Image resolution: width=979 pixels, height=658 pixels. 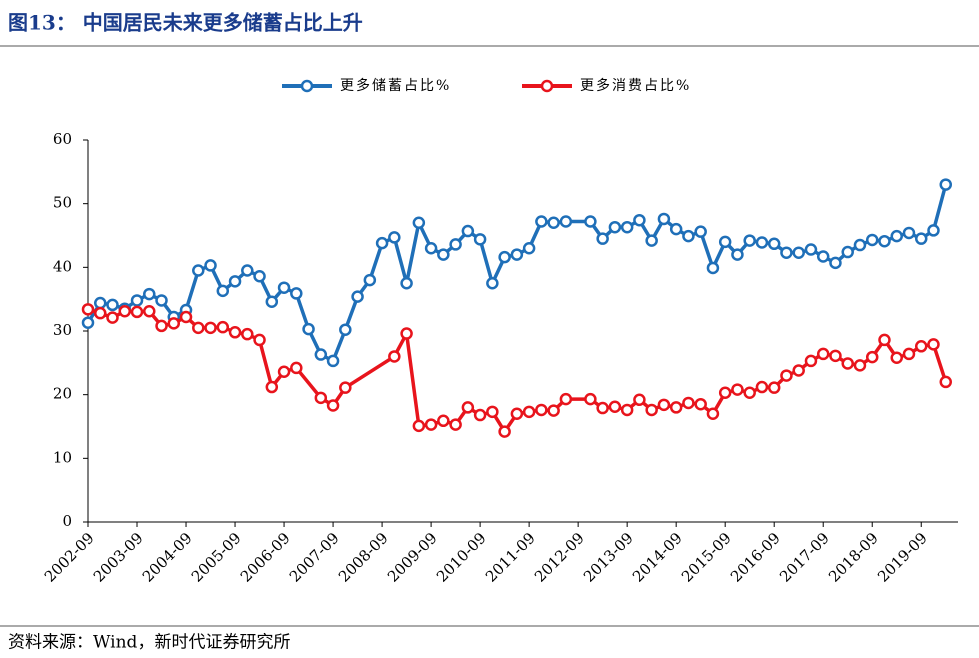 I want to click on x-tick-label: 2008-09, so click(x=363, y=557).